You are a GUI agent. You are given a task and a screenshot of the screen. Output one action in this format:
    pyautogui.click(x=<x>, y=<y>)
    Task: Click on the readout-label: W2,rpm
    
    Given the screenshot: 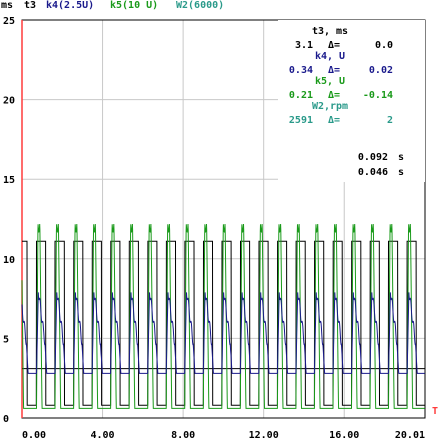 What is the action you would take?
    pyautogui.click(x=330, y=106)
    